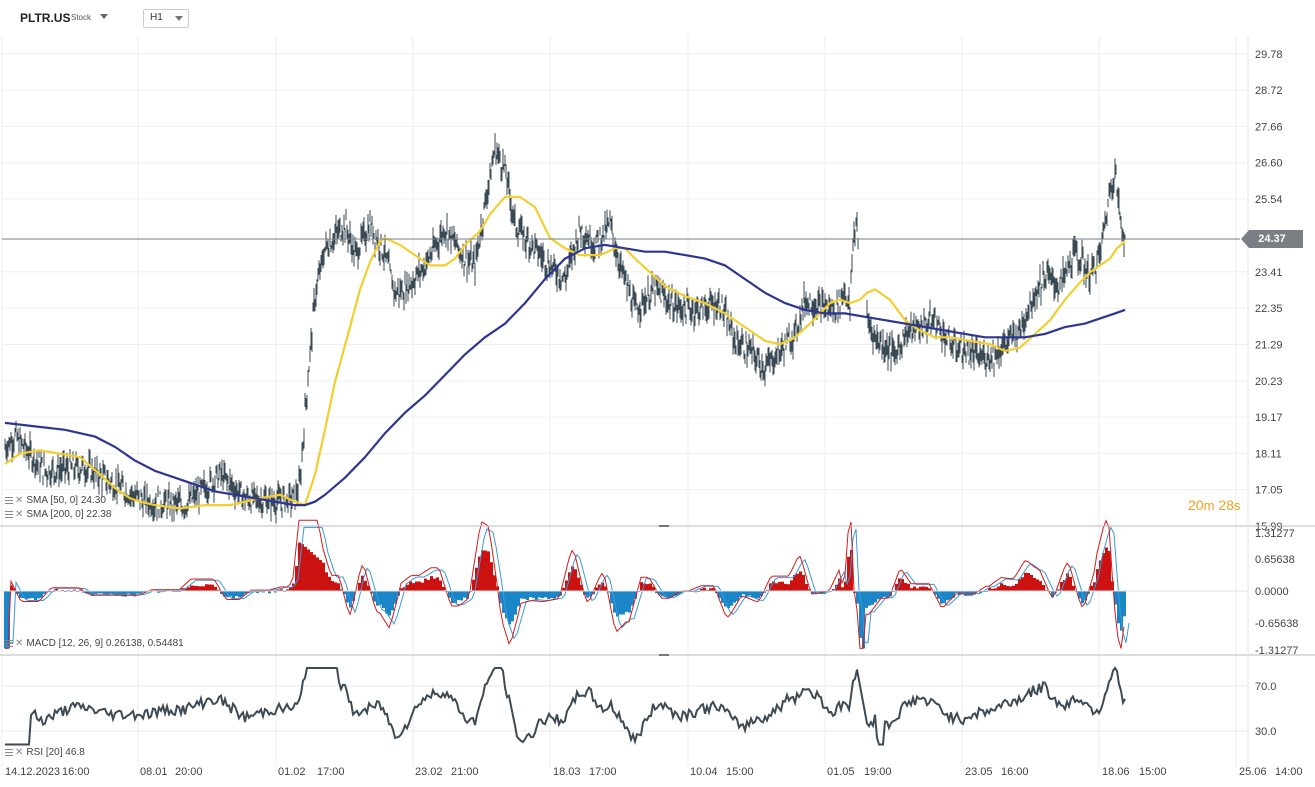 This screenshot has height=787, width=1315. Describe the element at coordinates (740, 772) in the screenshot. I see `time-axis-hour: 15:00` at that location.